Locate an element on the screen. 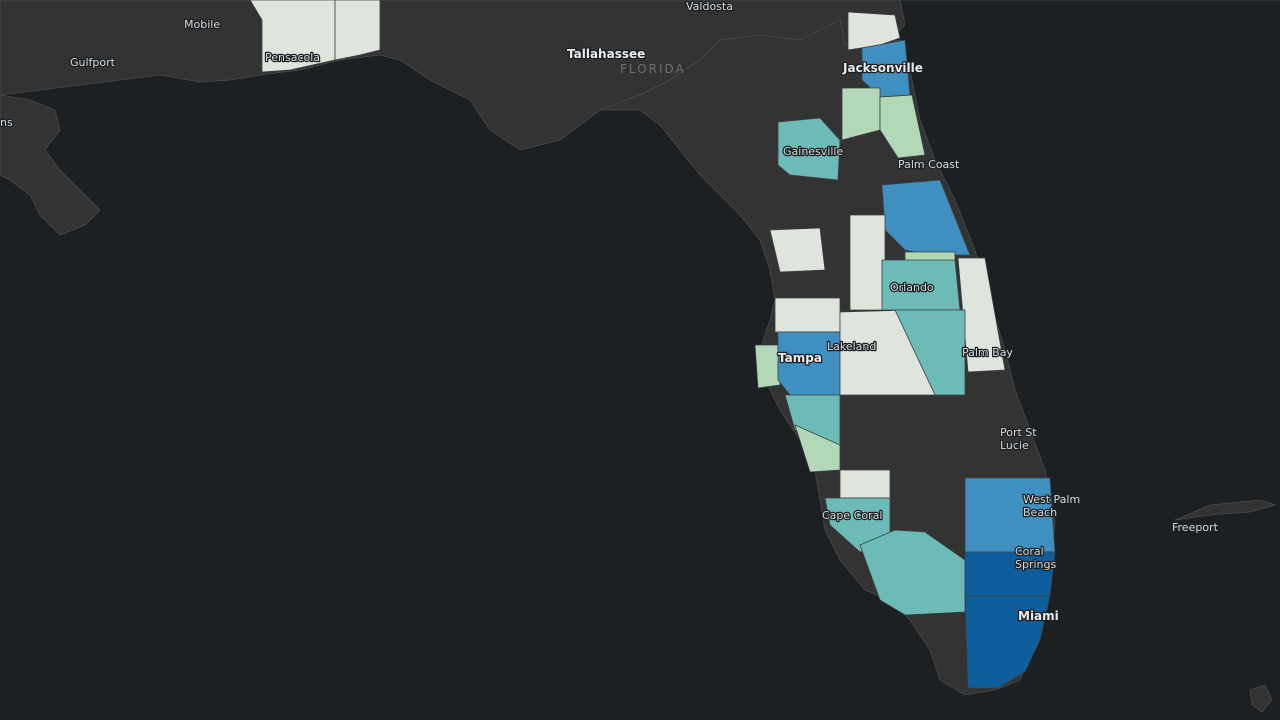  city-label-pensacola: Pensacola is located at coordinates (292, 57).